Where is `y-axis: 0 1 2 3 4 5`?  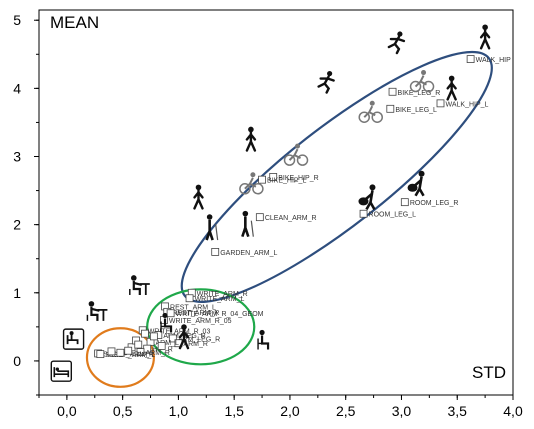
y-axis: 0 1 2 3 4 5 is located at coordinates (26, 204).